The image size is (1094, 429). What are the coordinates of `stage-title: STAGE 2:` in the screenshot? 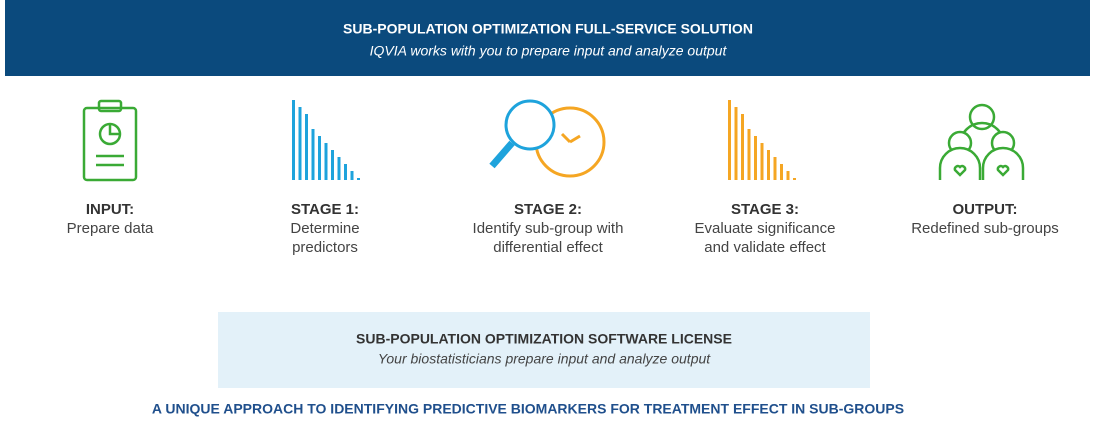 It's located at (548, 209).